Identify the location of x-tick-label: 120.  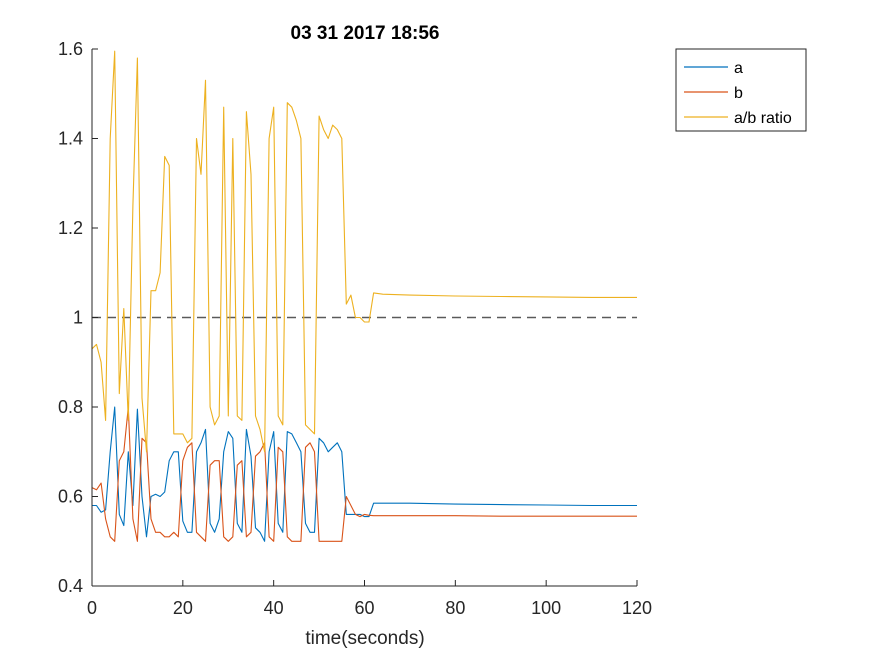
(637, 608).